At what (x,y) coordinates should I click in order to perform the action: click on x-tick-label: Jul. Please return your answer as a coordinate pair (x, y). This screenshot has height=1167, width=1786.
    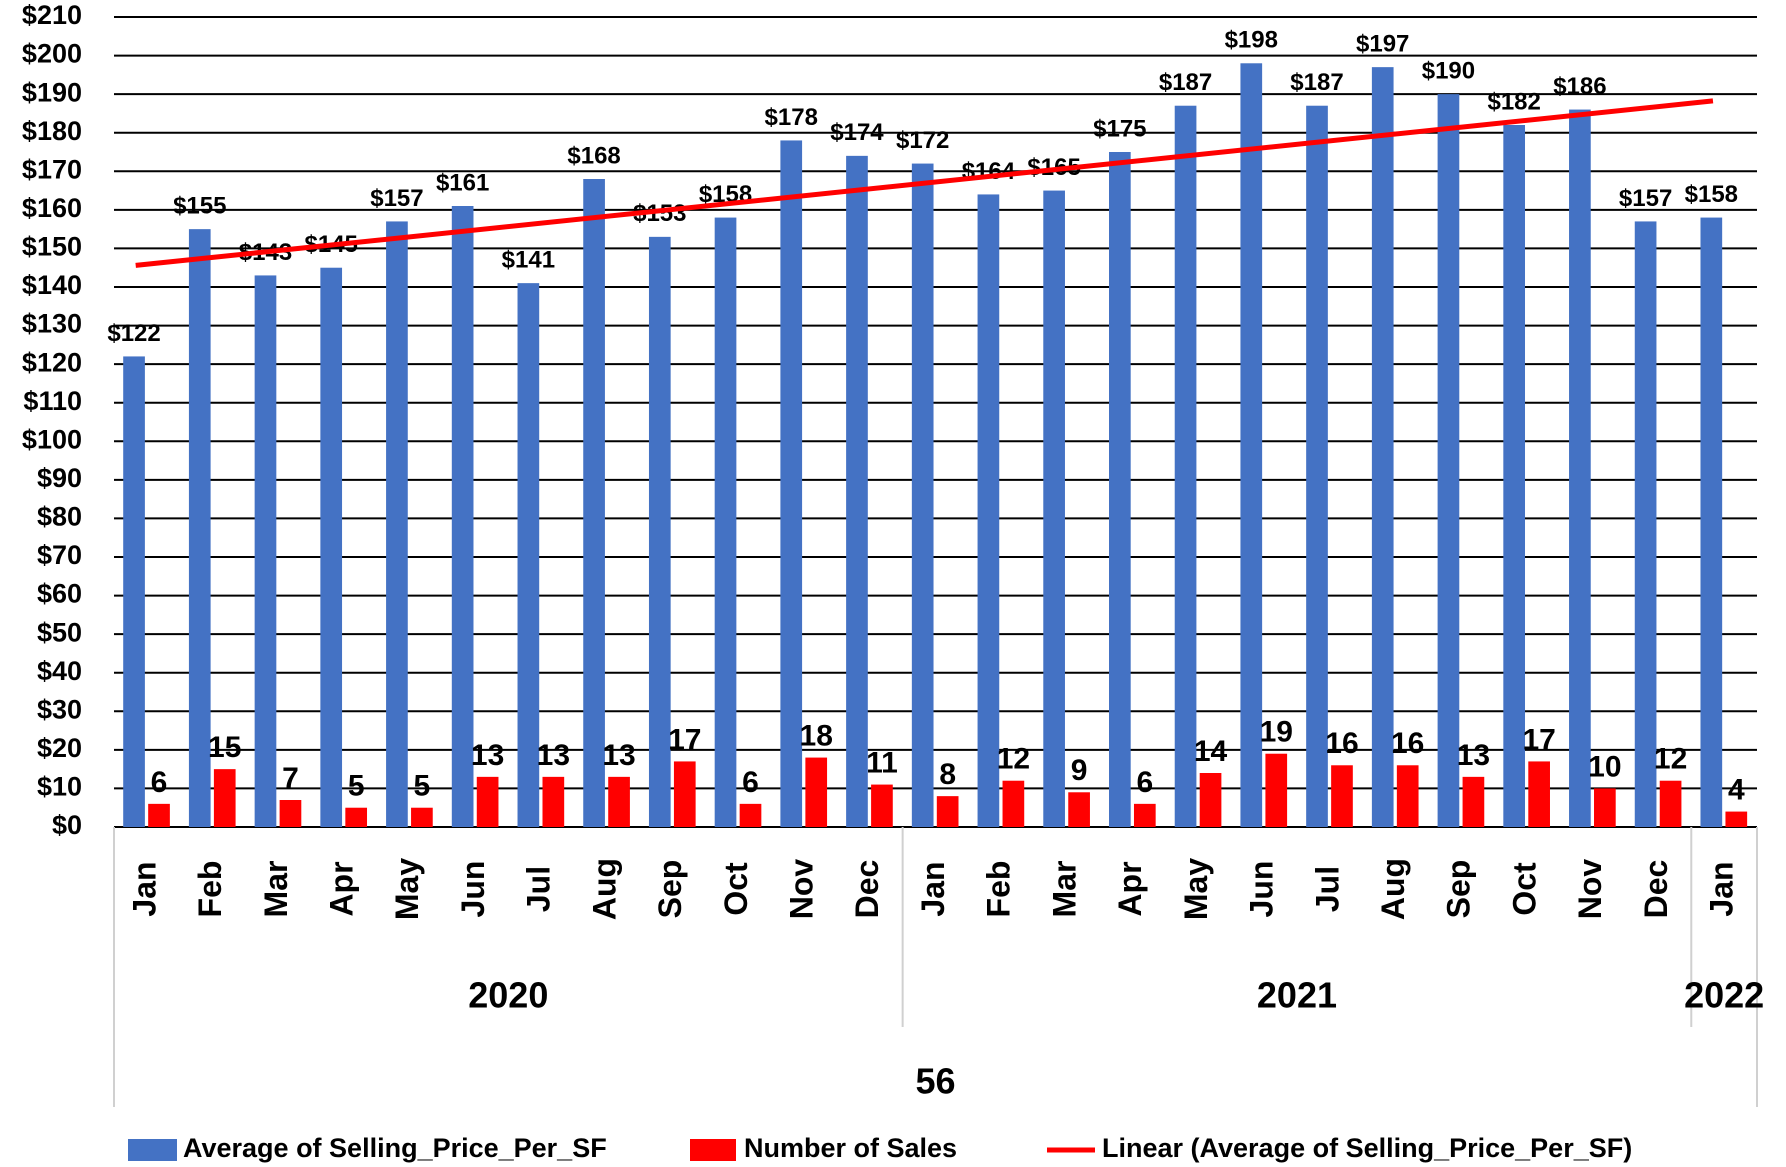
    Looking at the image, I should click on (1327, 889).